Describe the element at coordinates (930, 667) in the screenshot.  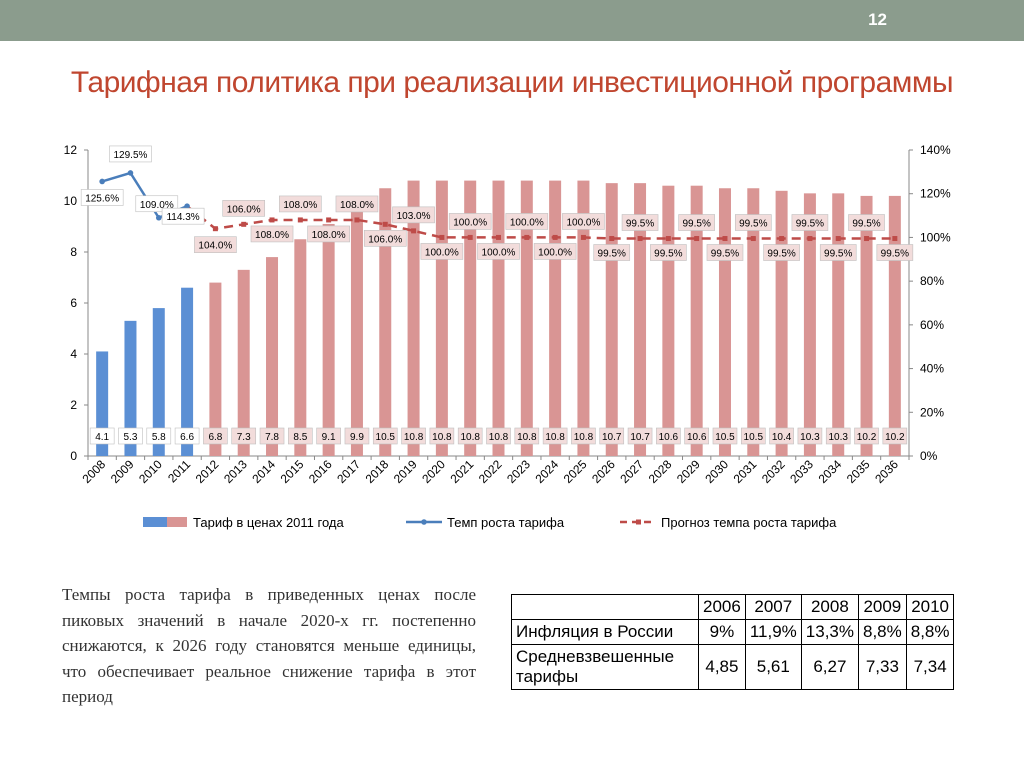
I see `table-cell: 7,34` at that location.